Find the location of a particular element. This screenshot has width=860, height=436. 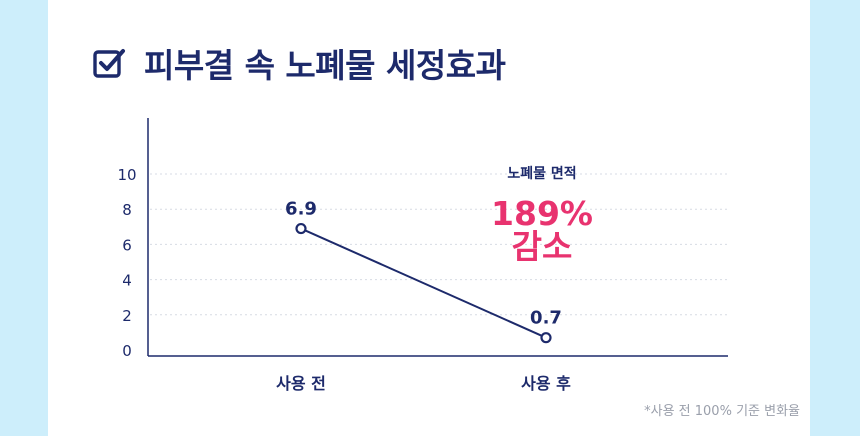

y-tick-label: 0 is located at coordinates (127, 351).